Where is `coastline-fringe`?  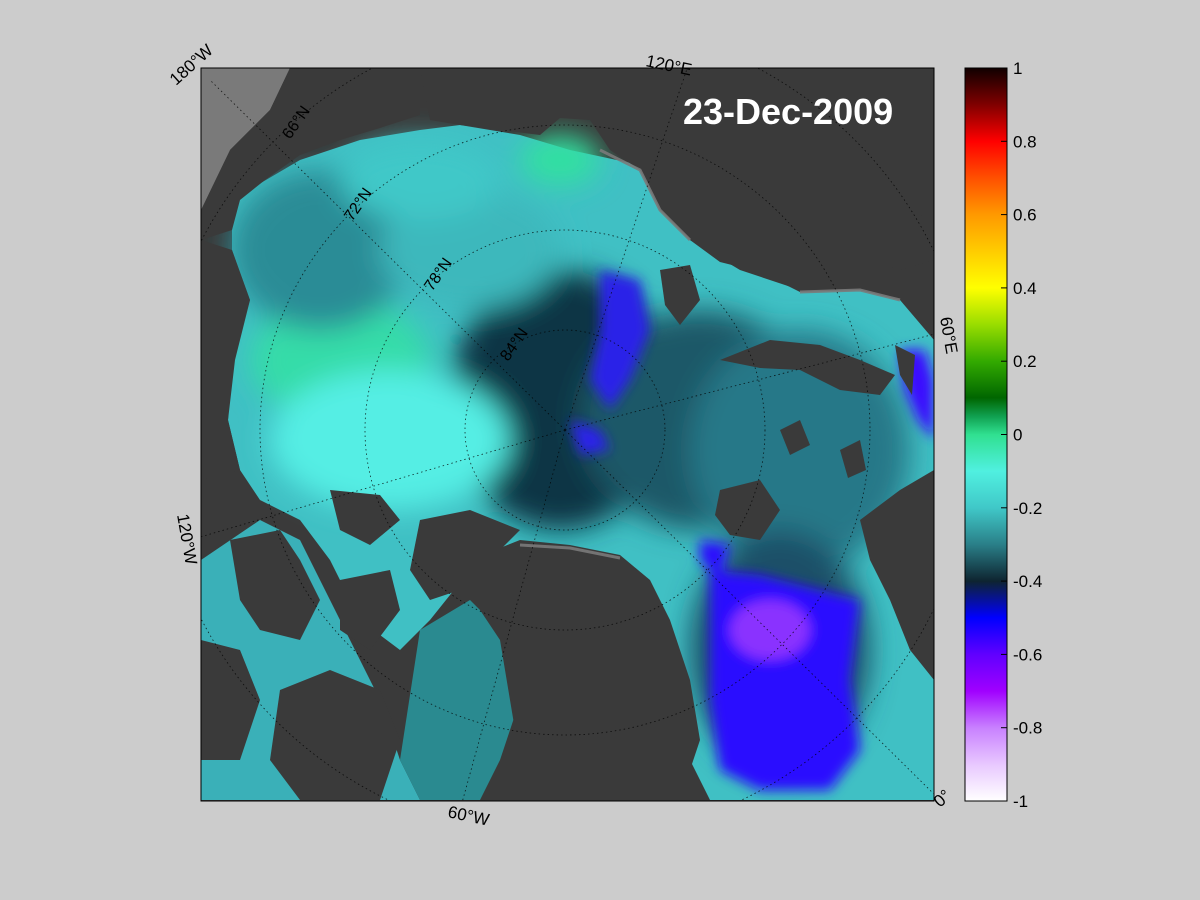 coastline-fringe is located at coordinates (710, 354).